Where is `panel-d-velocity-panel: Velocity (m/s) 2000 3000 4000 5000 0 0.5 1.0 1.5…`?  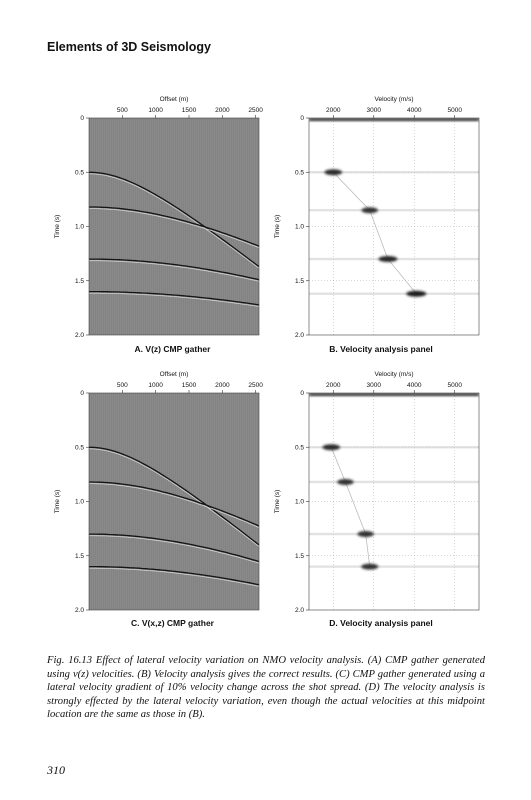 panel-d-velocity-panel: Velocity (m/s) 2000 3000 4000 5000 0 0.5 1.0 1.5… is located at coordinates (382, 494).